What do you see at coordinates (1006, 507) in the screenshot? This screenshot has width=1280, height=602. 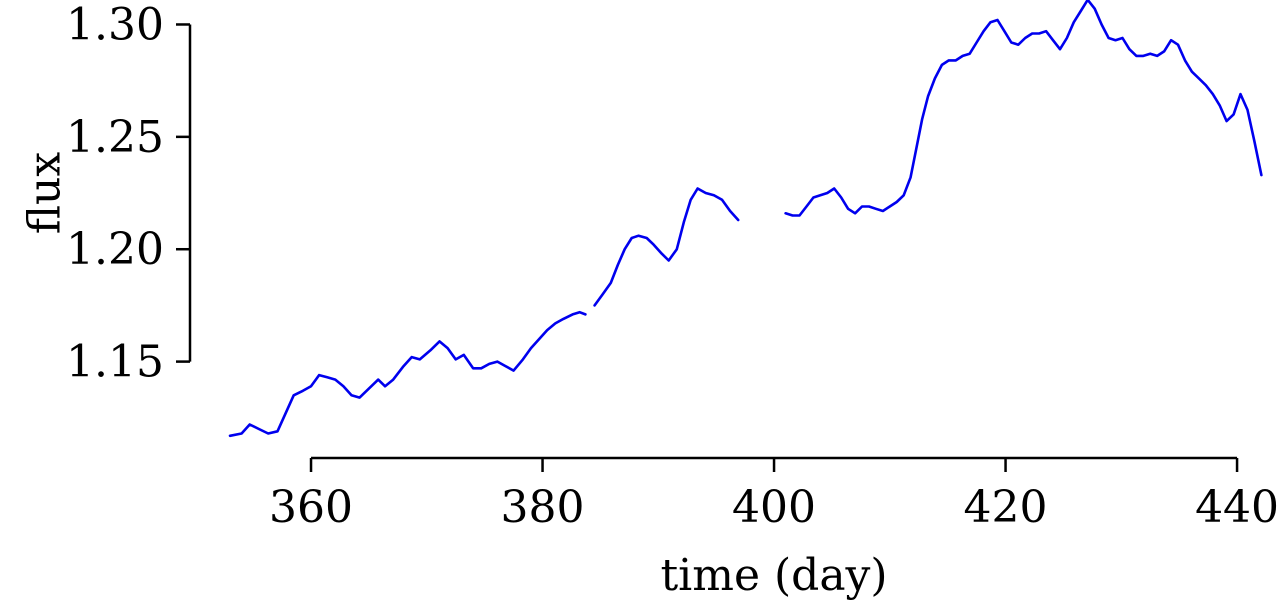 I see `x-tick-label: 420` at bounding box center [1006, 507].